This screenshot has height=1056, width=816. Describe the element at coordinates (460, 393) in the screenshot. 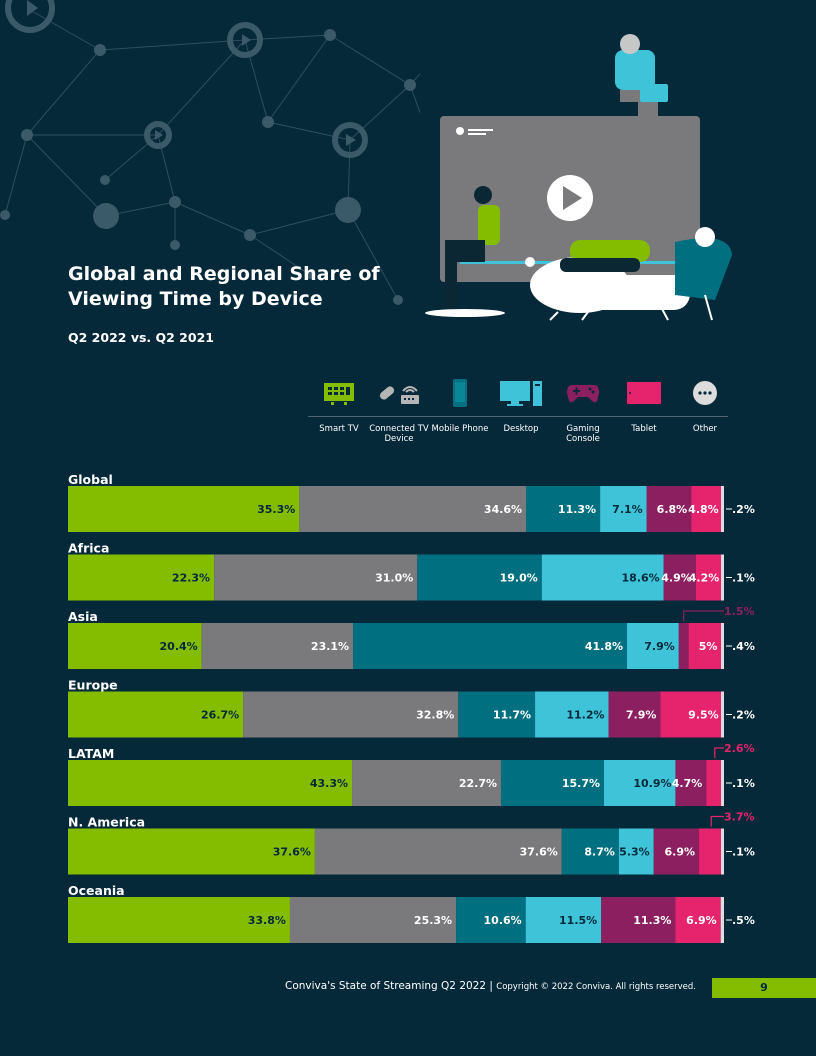

I see `mobile-phone-icon` at that location.